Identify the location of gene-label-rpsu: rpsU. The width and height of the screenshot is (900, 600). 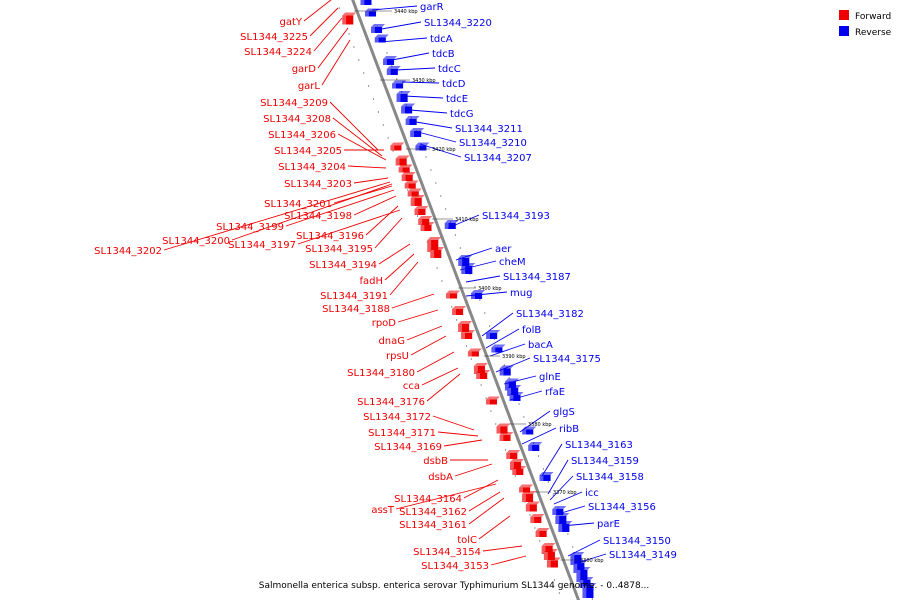
(397, 356).